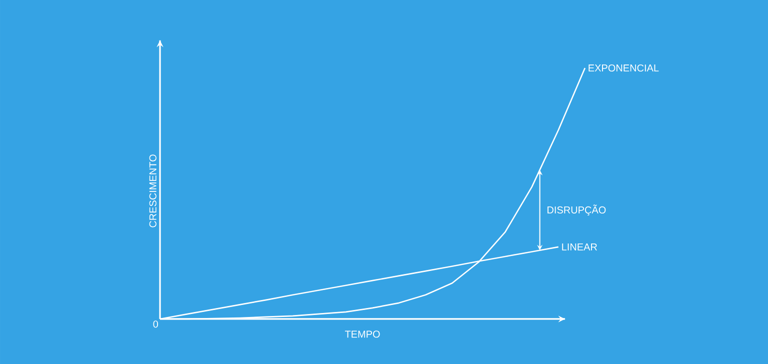  What do you see at coordinates (152, 191) in the screenshot?
I see `y-axis-title: CRESCIMENTO` at bounding box center [152, 191].